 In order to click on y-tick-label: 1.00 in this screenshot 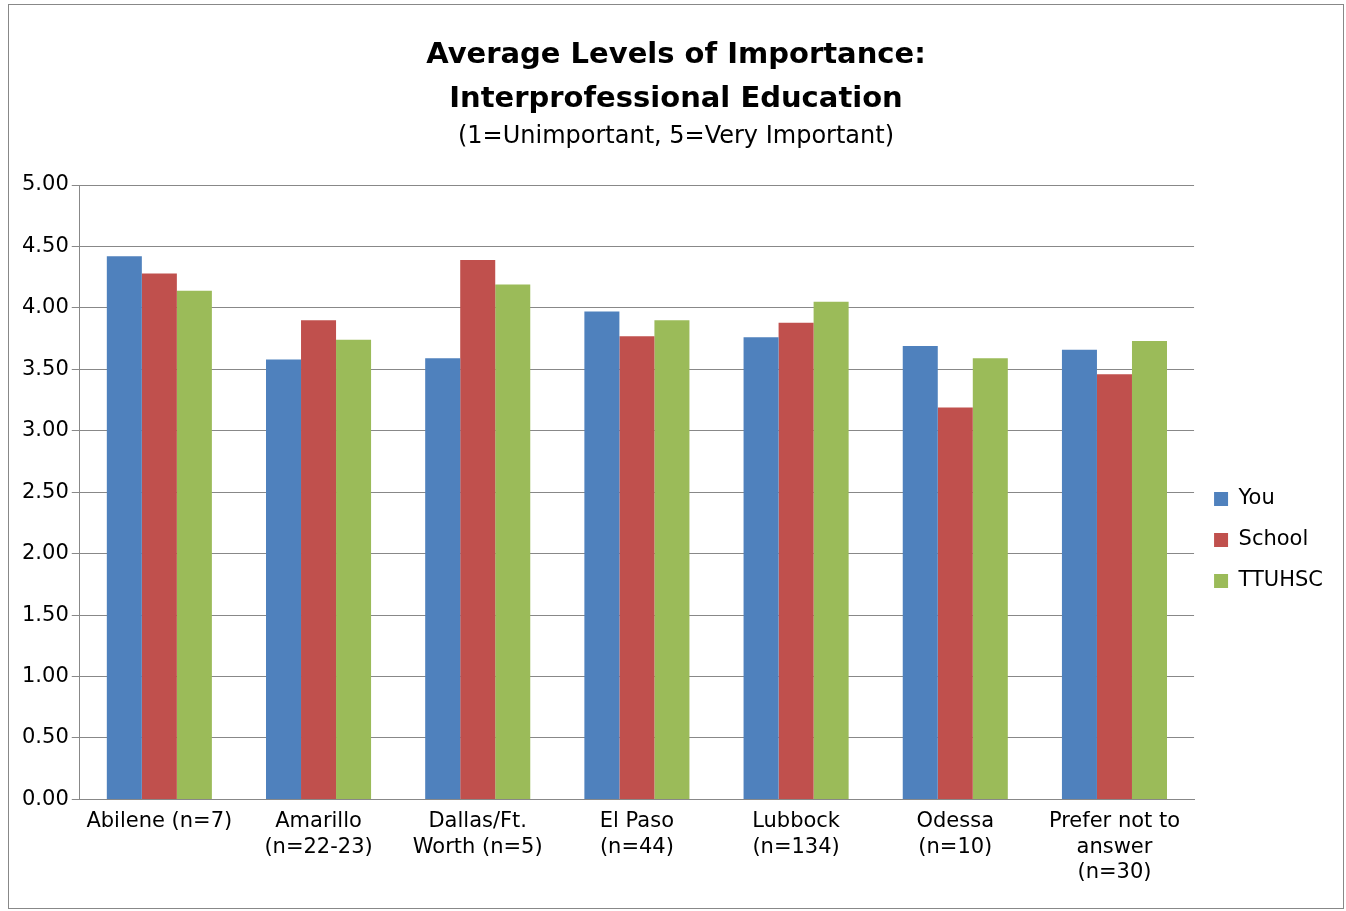, I will do `click(45, 674)`.